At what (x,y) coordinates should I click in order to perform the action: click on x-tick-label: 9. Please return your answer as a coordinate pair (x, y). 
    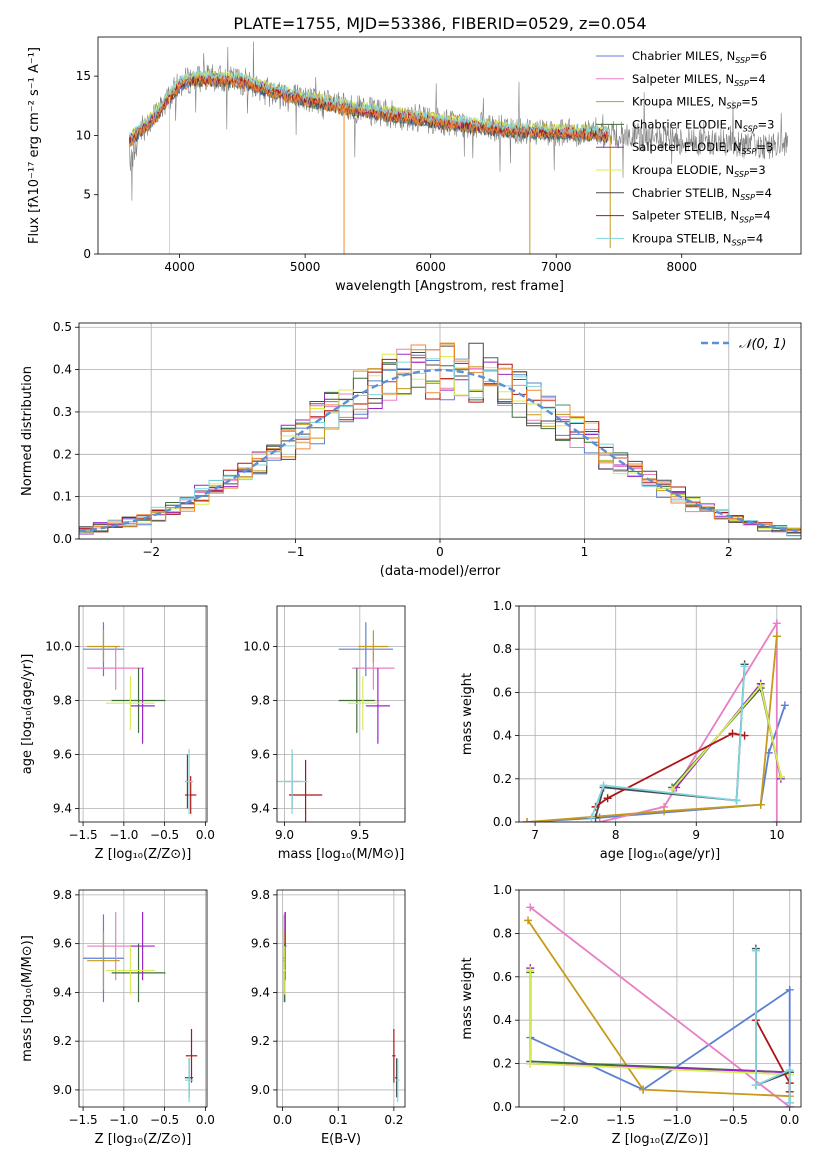
    Looking at the image, I should click on (696, 835).